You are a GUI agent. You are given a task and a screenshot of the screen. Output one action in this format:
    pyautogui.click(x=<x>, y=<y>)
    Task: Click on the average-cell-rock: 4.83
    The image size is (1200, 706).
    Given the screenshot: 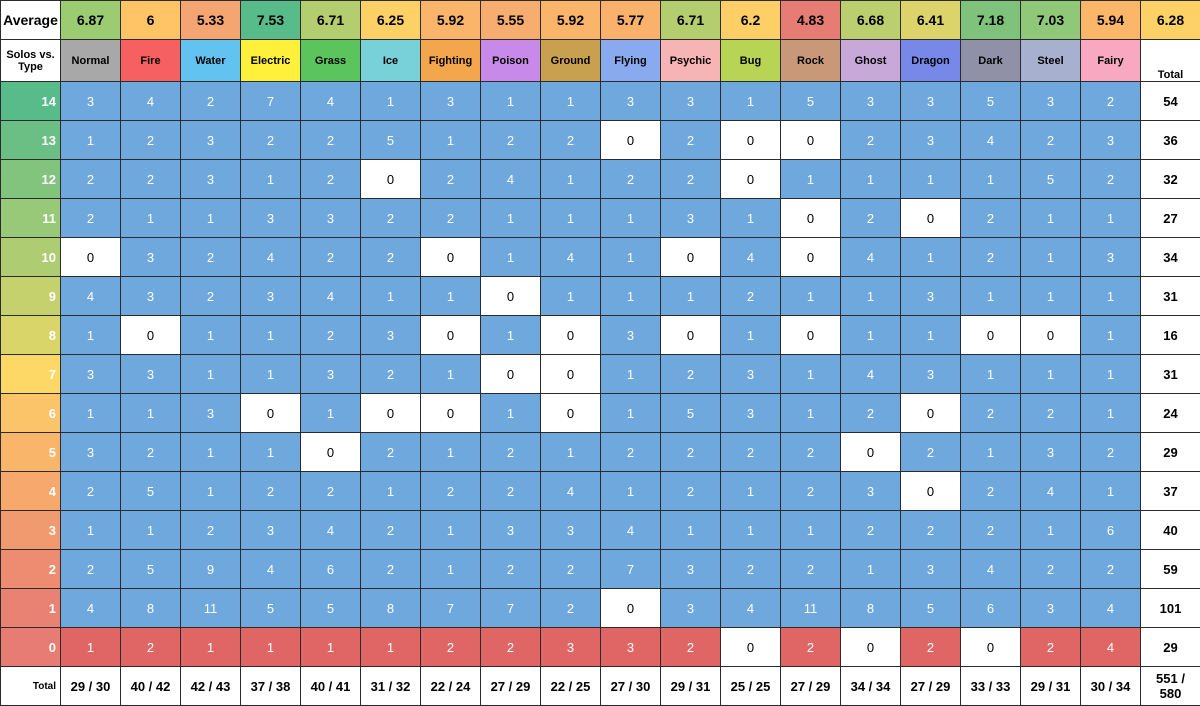 What is the action you would take?
    pyautogui.click(x=811, y=20)
    